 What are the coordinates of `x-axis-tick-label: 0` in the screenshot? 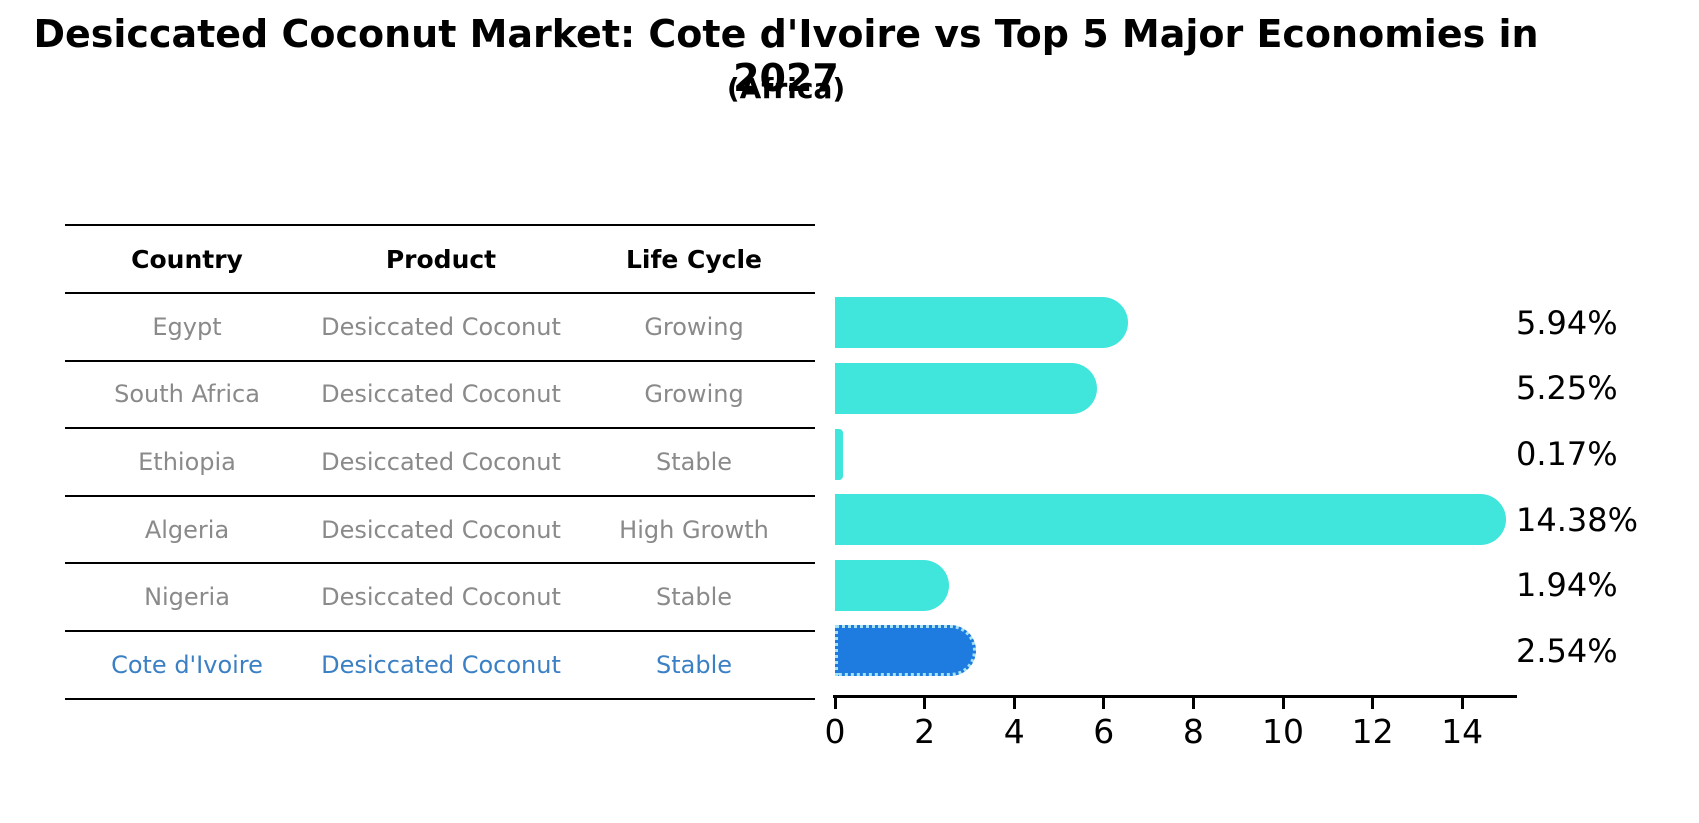 It's located at (835, 731).